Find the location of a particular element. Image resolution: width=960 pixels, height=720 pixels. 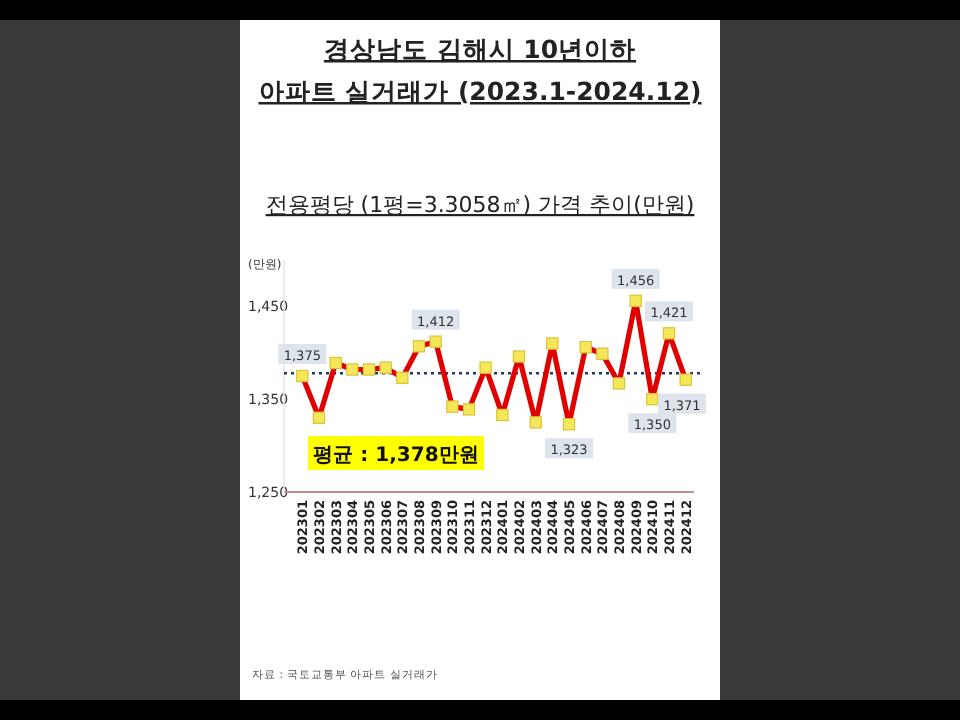

chart-subtitle: 전용평당 (1평=3.3058㎡) 가격 추이(만원) is located at coordinates (480, 205).